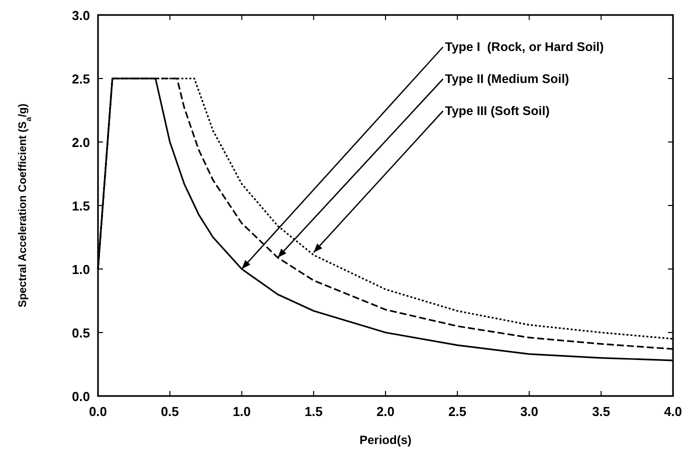  I want to click on y-tick-label: 0.0, so click(81, 396).